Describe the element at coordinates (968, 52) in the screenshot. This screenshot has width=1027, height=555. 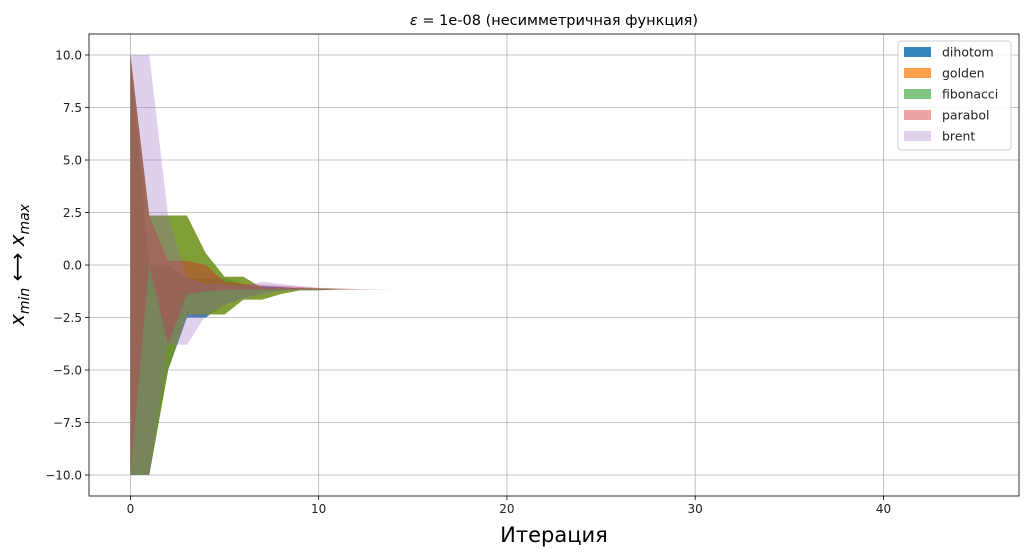
I see `legend-label-dihotom: dihotom` at that location.